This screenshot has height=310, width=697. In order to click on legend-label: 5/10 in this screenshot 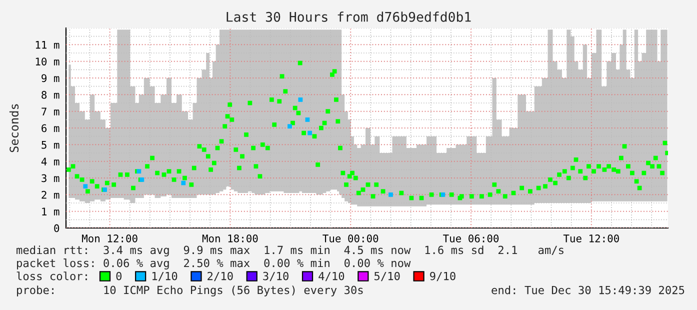, I will do `click(387, 277)`.